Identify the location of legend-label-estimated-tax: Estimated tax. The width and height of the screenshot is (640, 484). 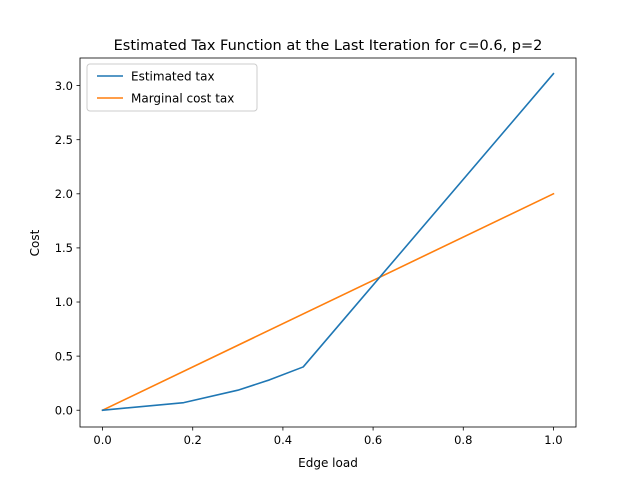
(173, 77).